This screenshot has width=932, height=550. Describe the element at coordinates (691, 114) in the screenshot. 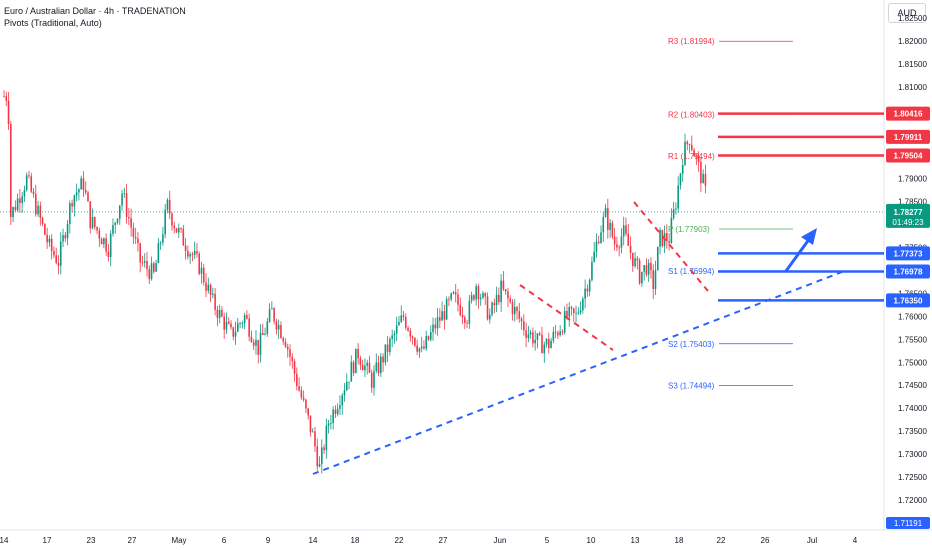

I see `pivot-label: R2 (1.80403)` at that location.